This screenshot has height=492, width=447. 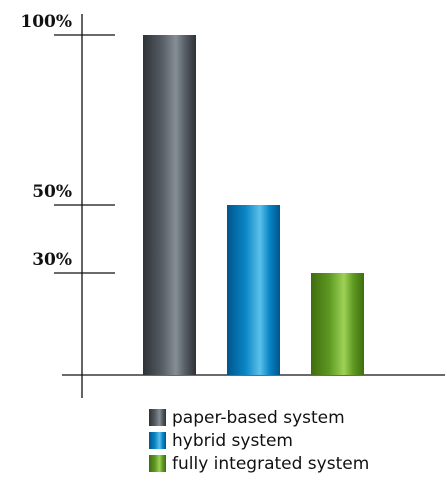 I want to click on y-tick-label: 30%, so click(x=52, y=260).